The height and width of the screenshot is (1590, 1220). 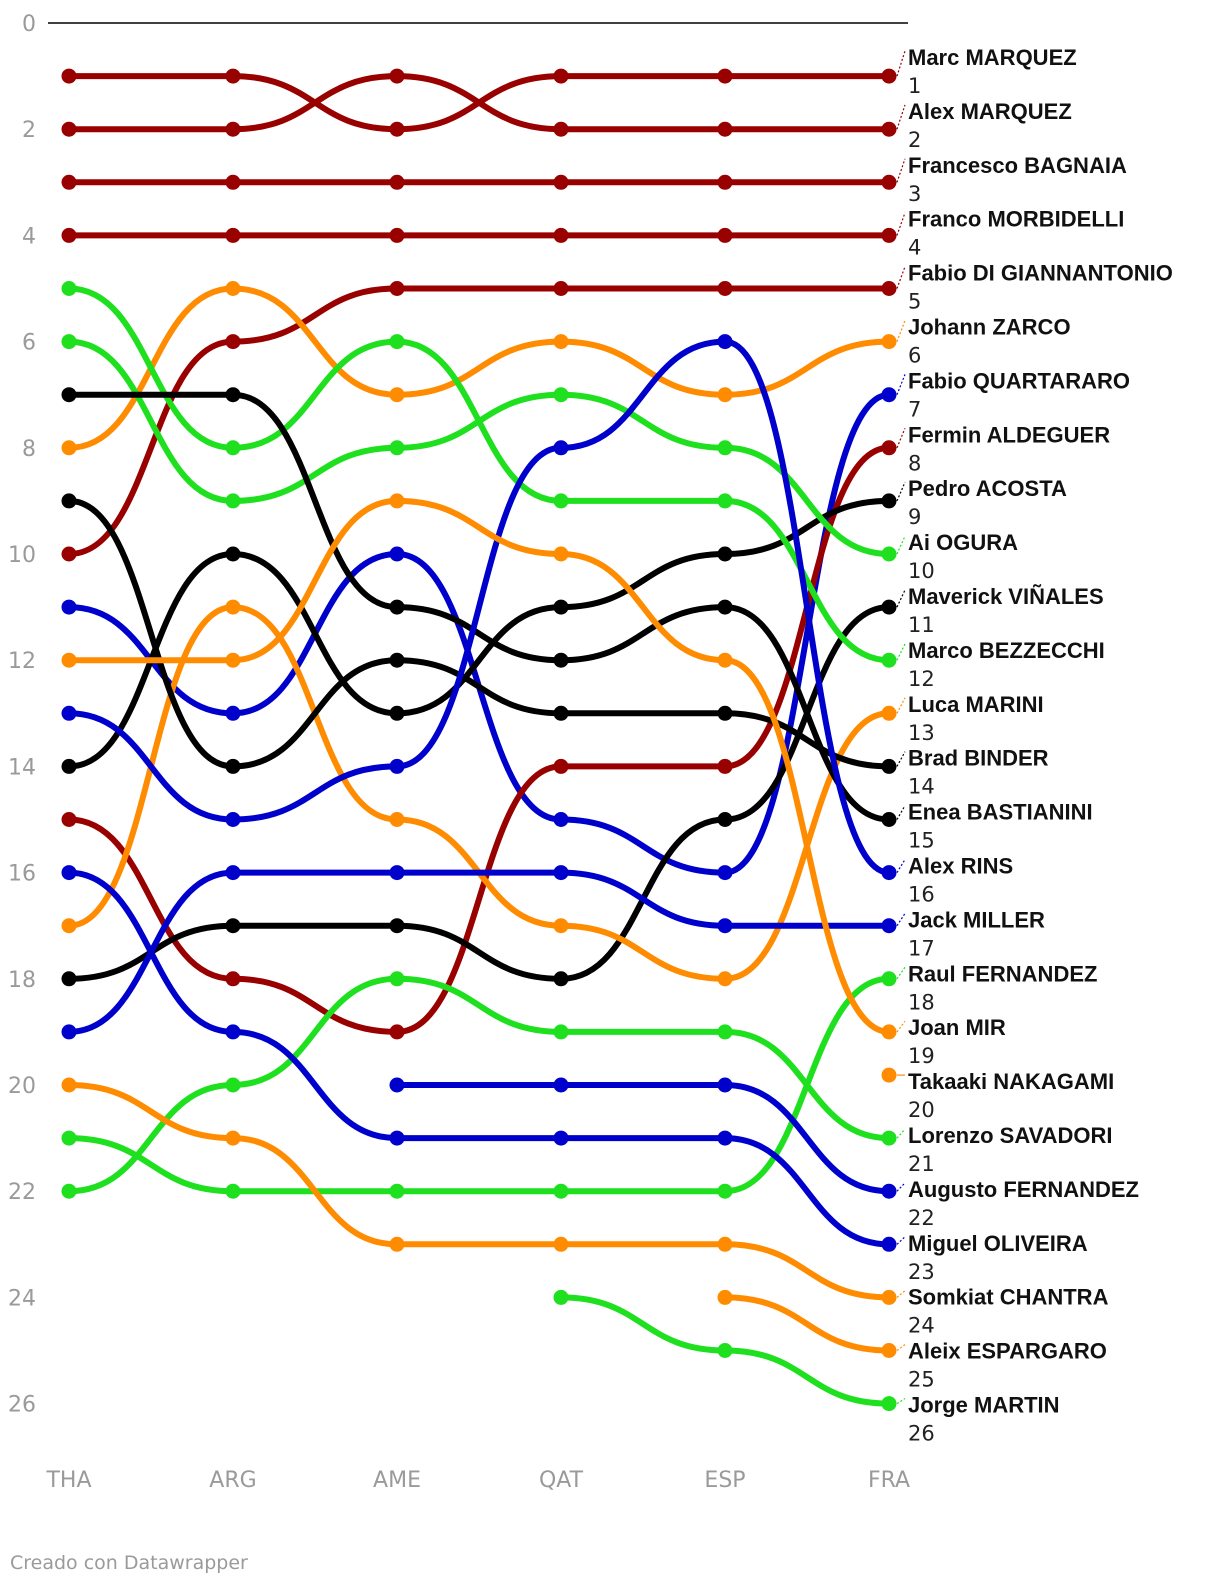 I want to click on rider-rank-label: 23, so click(x=921, y=1272).